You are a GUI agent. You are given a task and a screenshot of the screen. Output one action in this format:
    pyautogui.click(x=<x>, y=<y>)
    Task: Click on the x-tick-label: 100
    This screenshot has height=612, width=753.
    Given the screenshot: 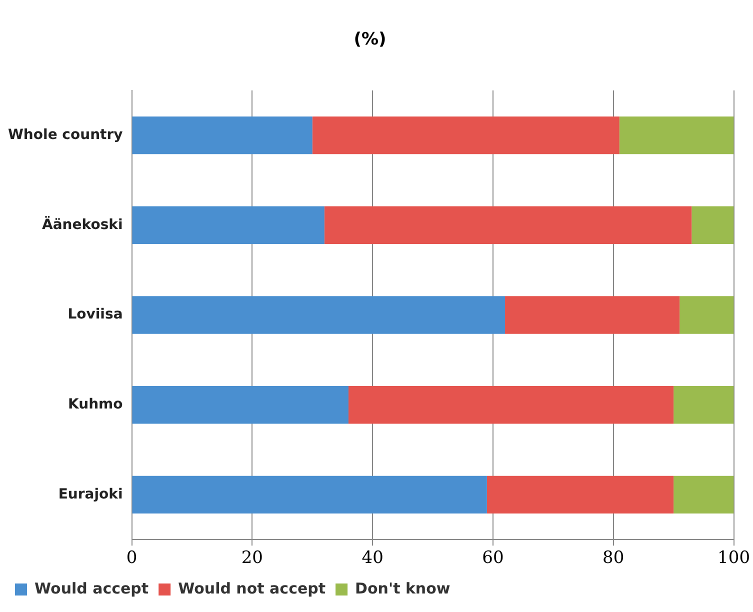 What is the action you would take?
    pyautogui.click(x=734, y=558)
    